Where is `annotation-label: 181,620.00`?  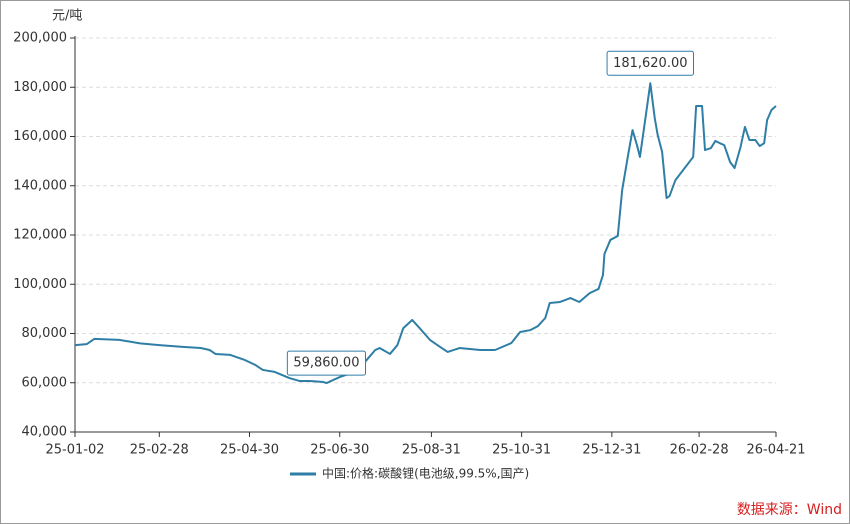
annotation-label: 181,620.00 is located at coordinates (650, 63).